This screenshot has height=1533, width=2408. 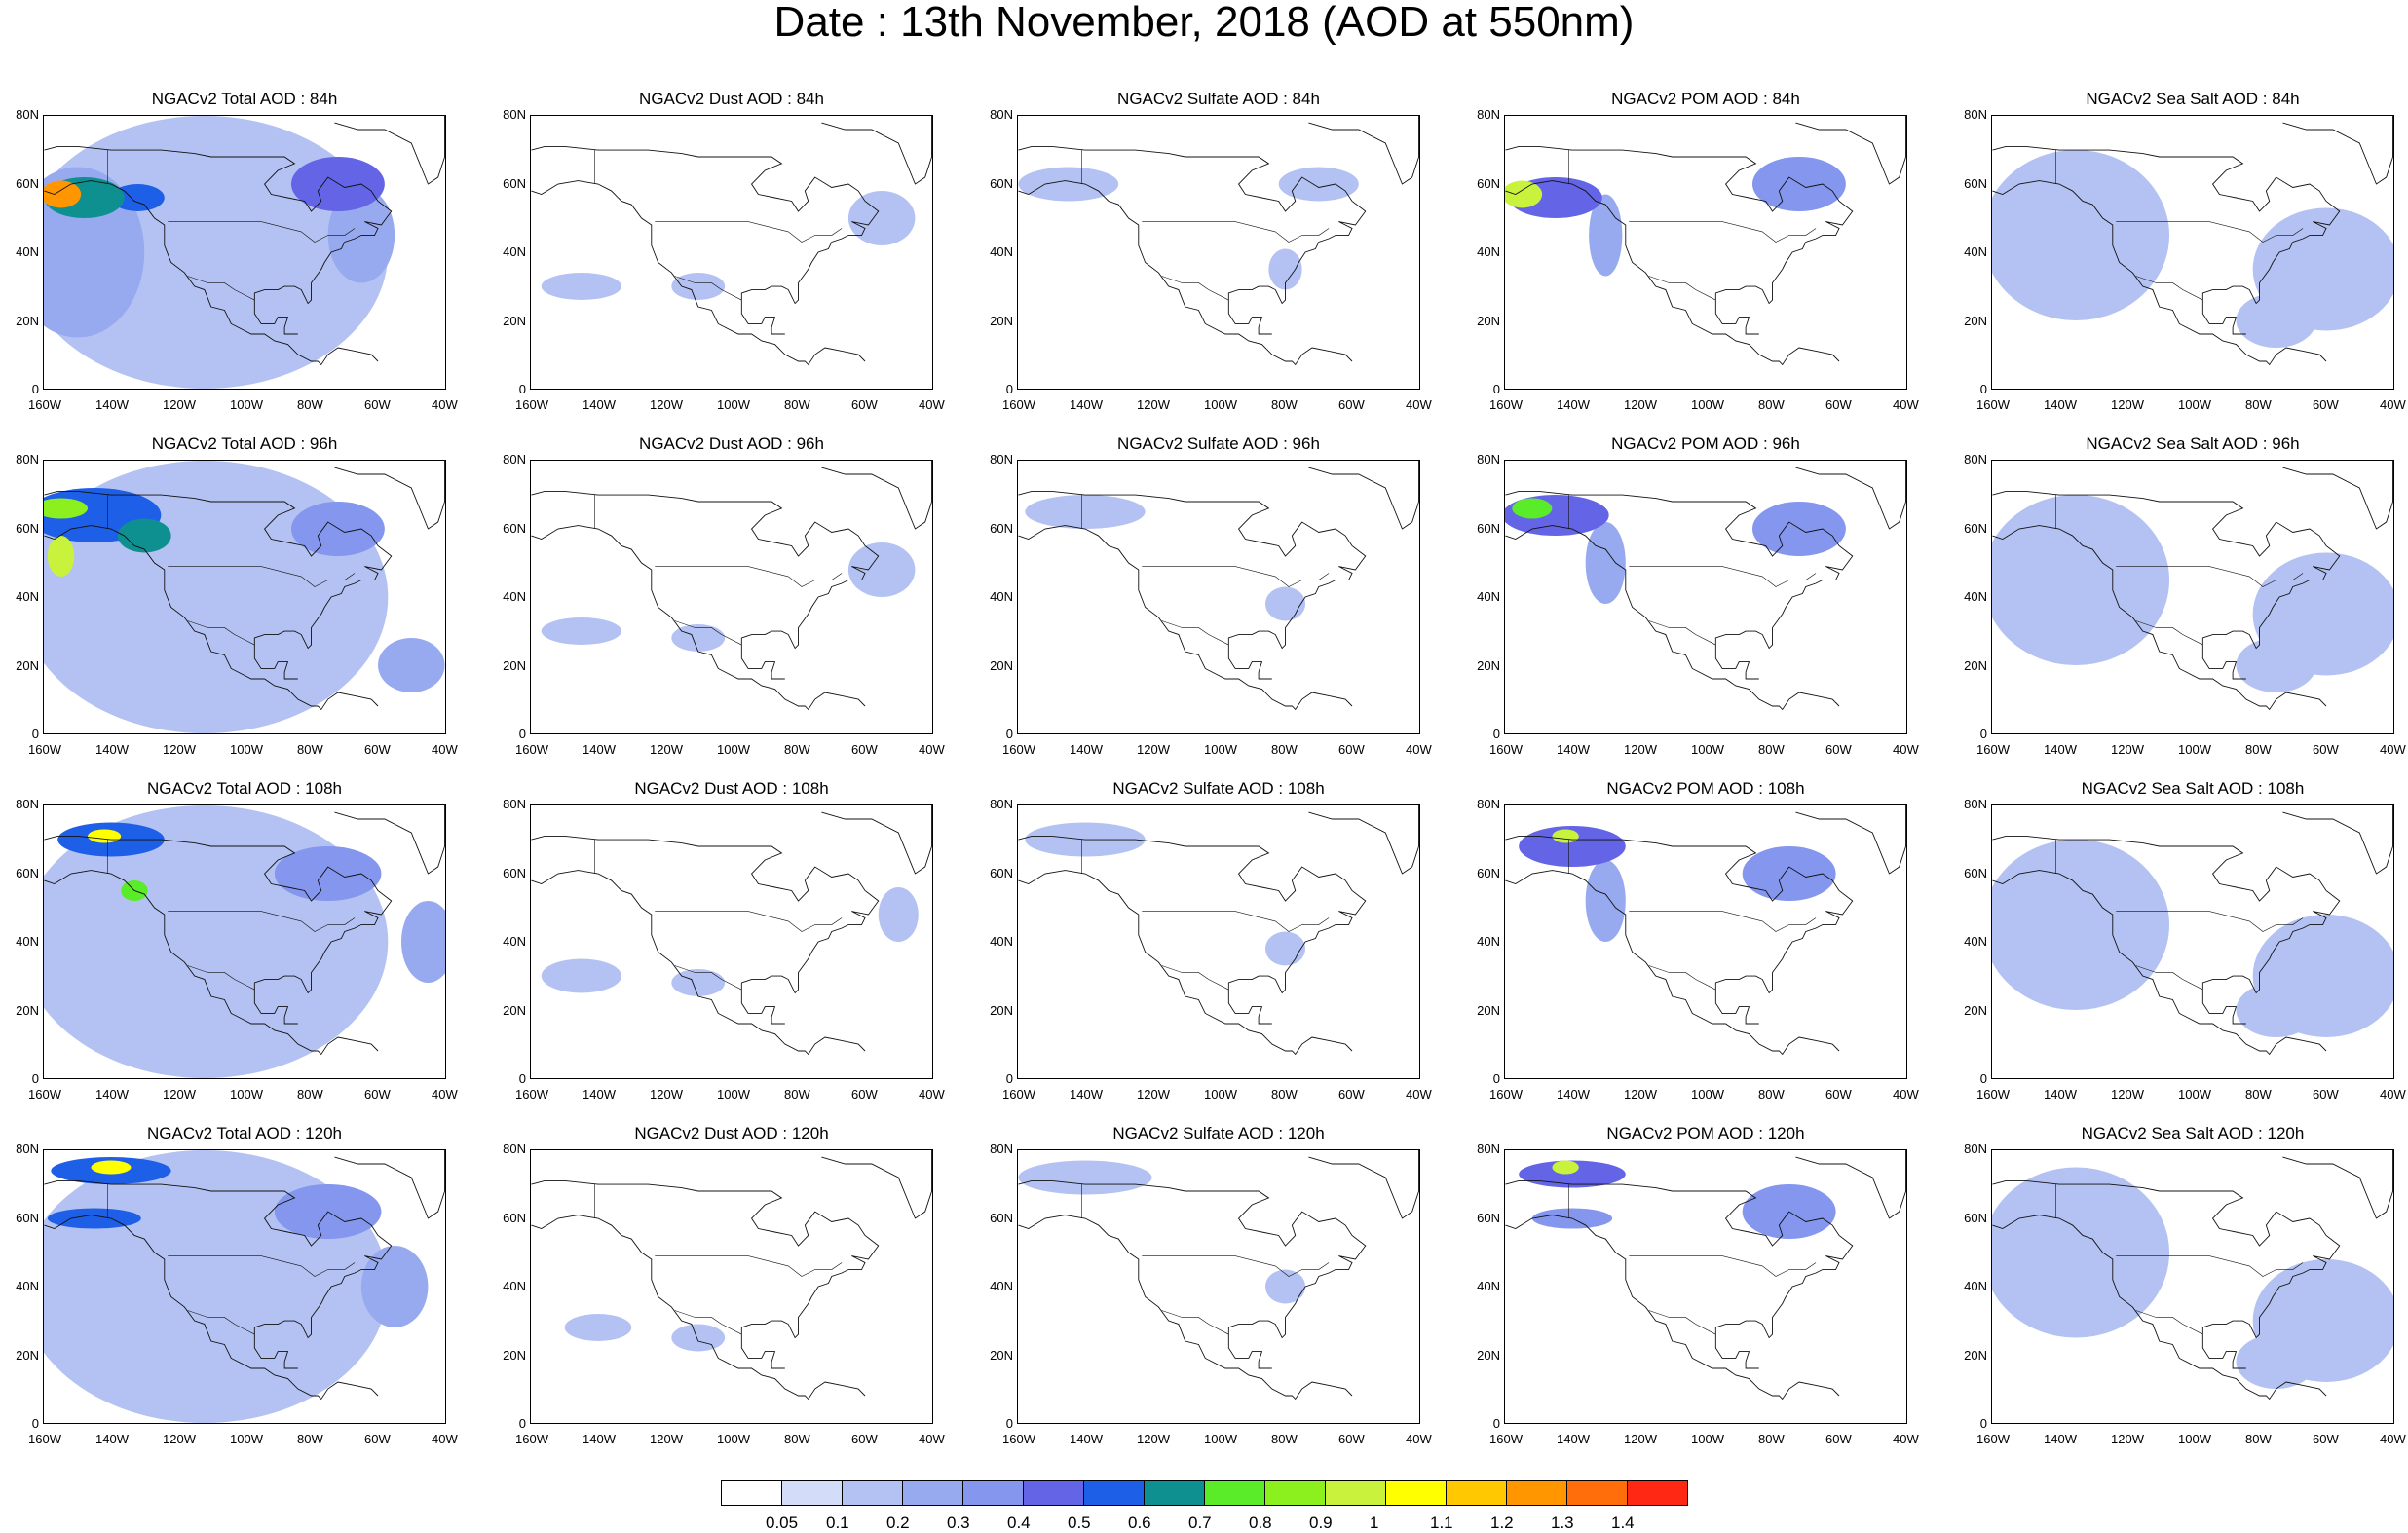 What do you see at coordinates (932, 1094) in the screenshot?
I see `lon-tick-label: 40W` at bounding box center [932, 1094].